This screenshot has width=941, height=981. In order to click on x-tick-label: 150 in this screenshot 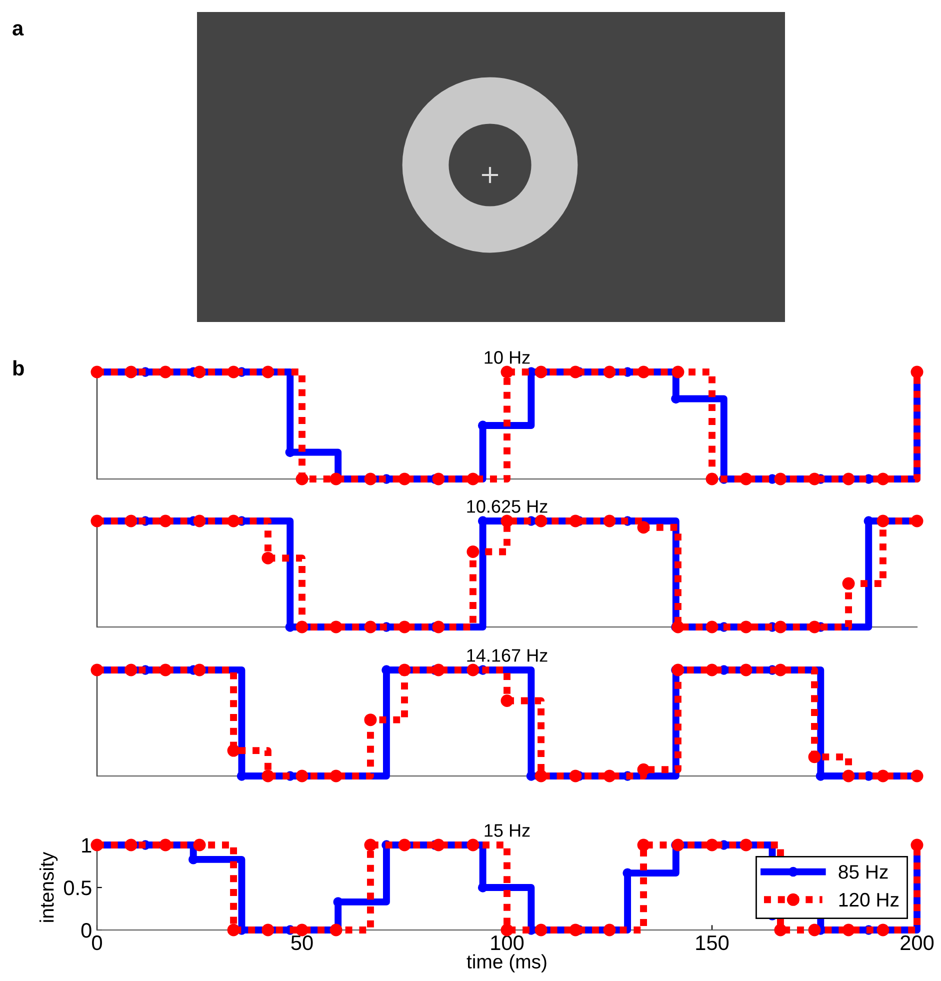, I will do `click(712, 942)`.